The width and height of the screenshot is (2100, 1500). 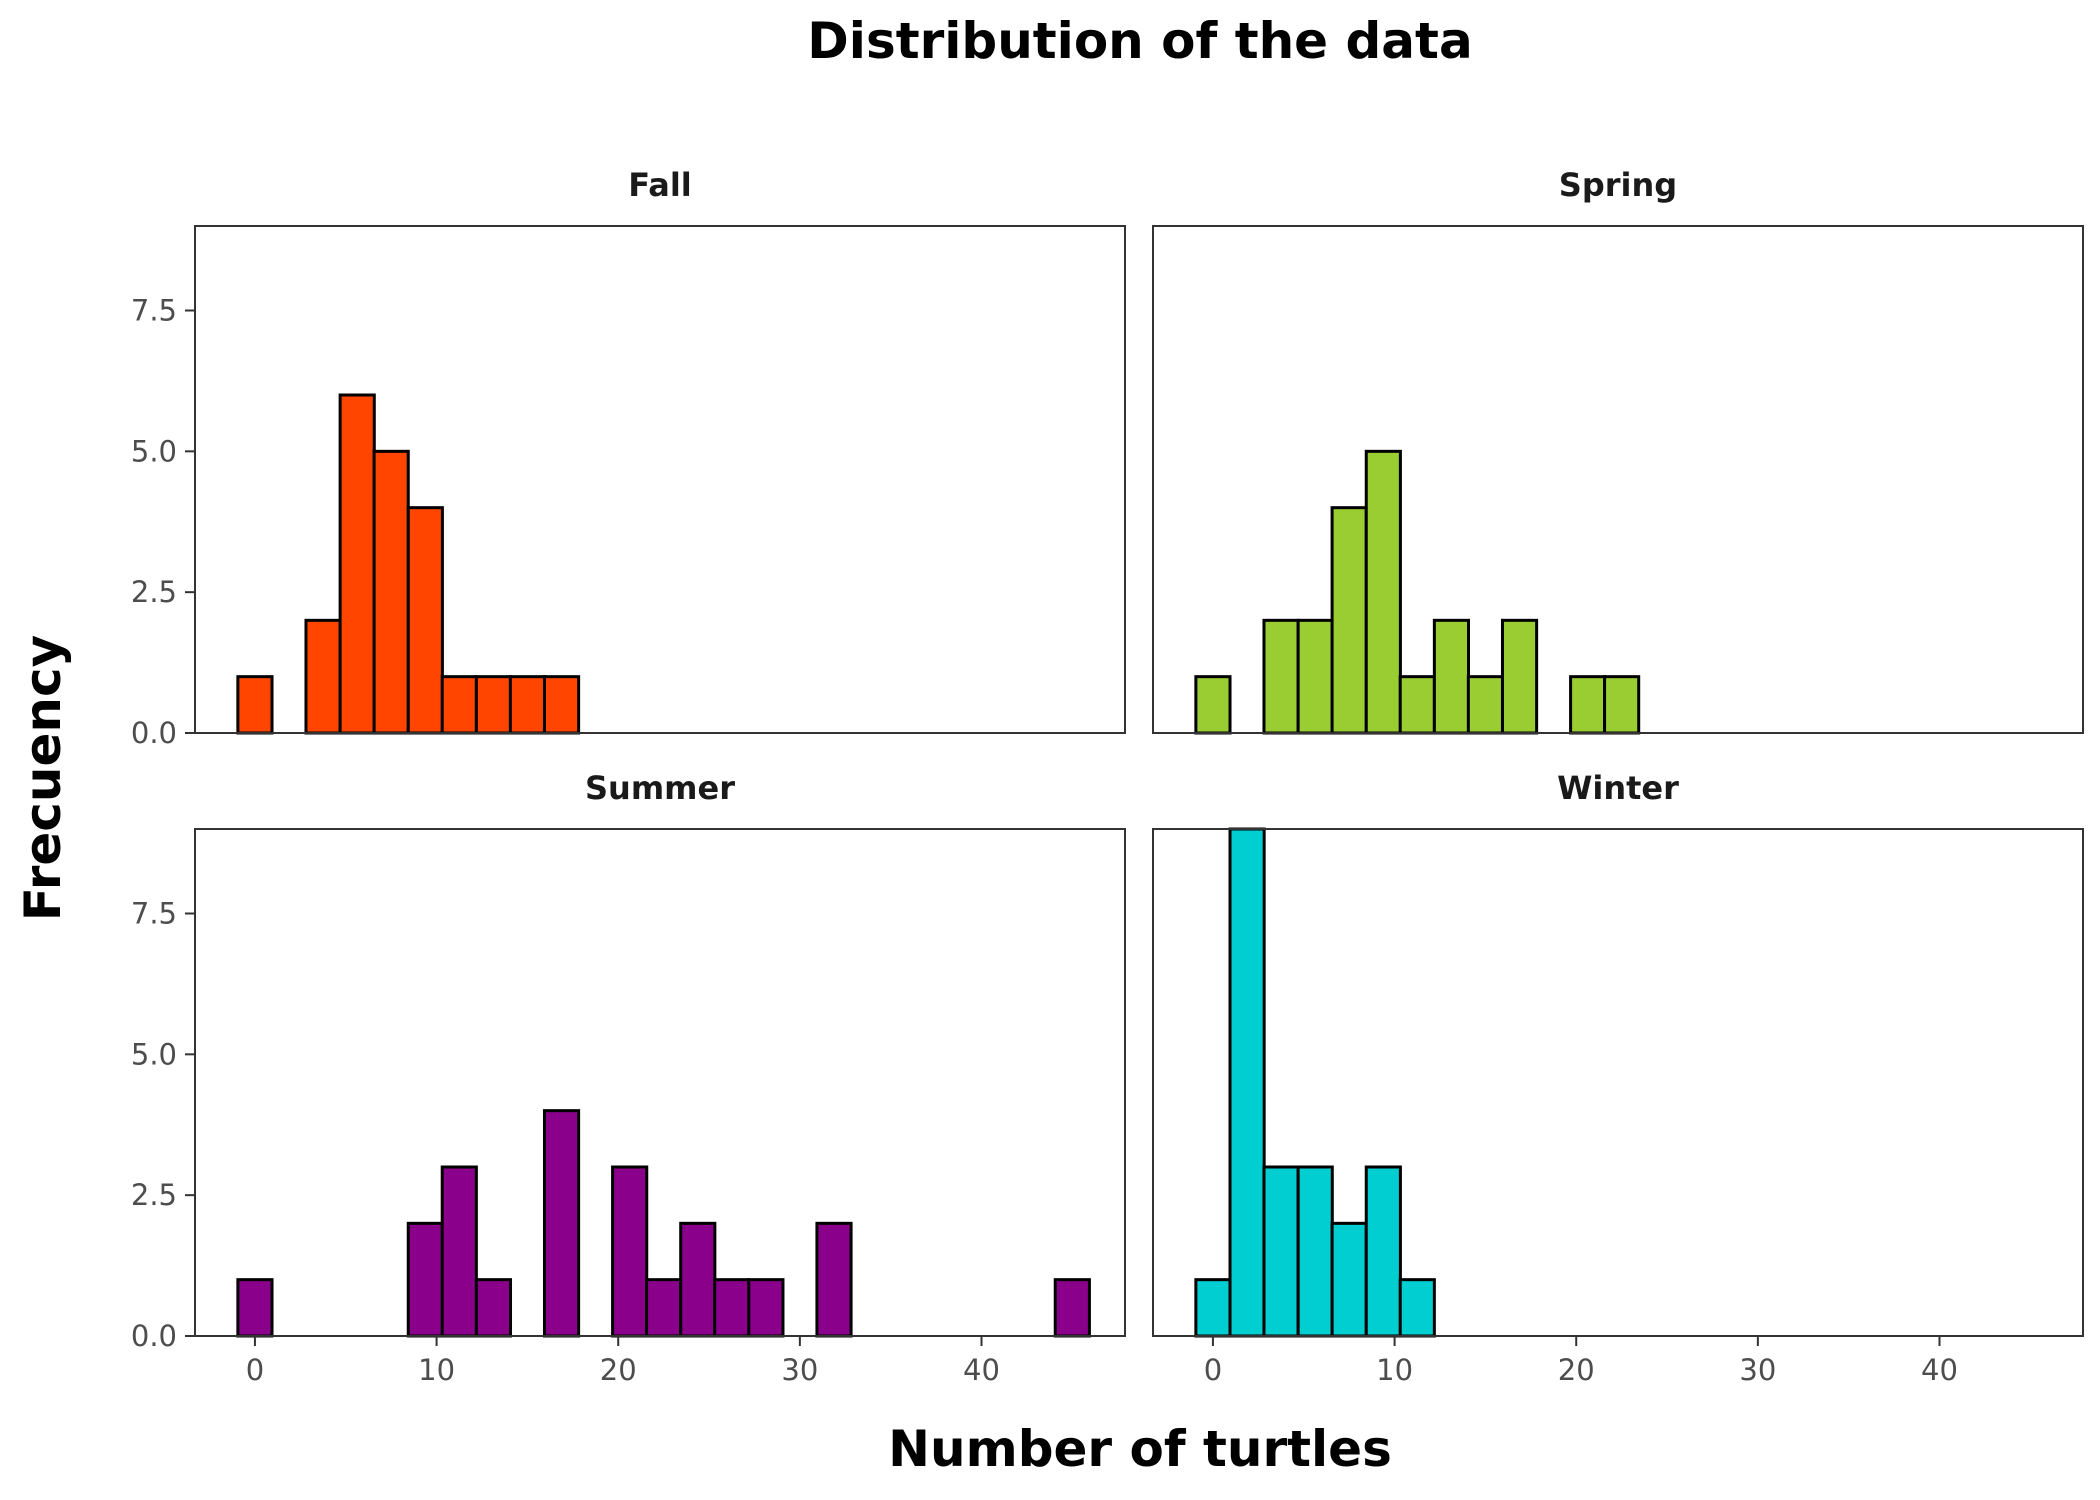 What do you see at coordinates (1139, 41) in the screenshot?
I see `chart-title: Distribution of the data` at bounding box center [1139, 41].